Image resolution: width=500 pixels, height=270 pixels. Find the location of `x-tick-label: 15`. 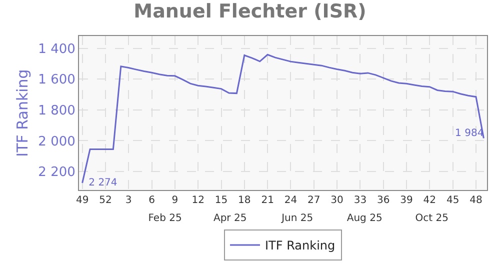

x-tick-label: 15 is located at coordinates (221, 200).